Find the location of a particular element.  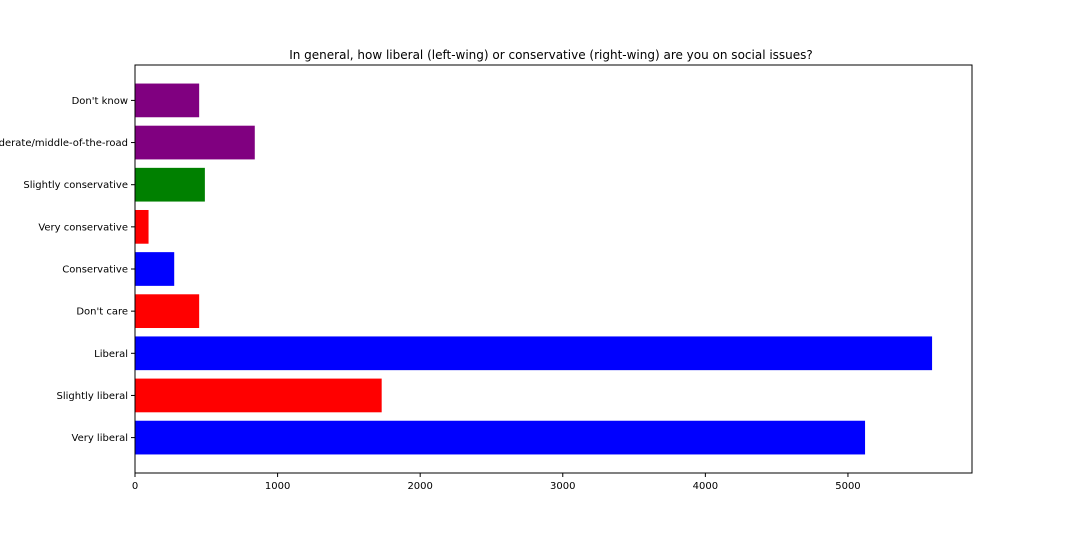

x-axis-ticks: 0 1000 2000 3000 4000 5000 is located at coordinates (496, 482).